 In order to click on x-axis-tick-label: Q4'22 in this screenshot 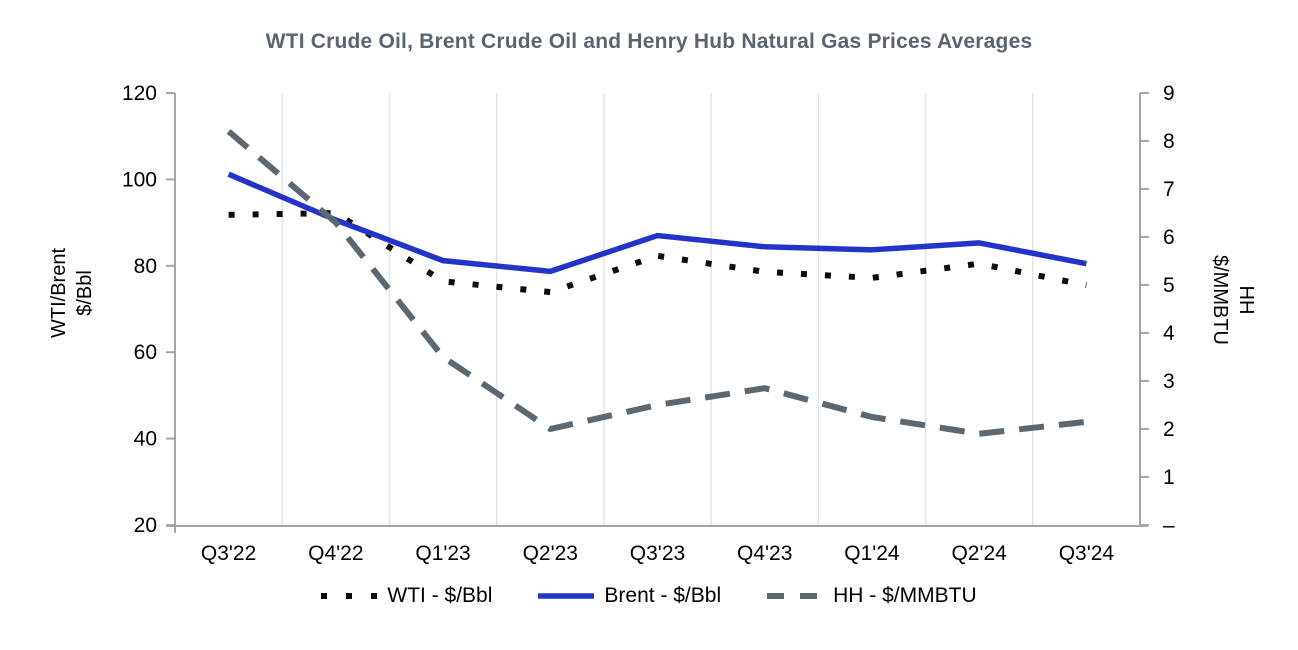, I will do `click(335, 553)`.